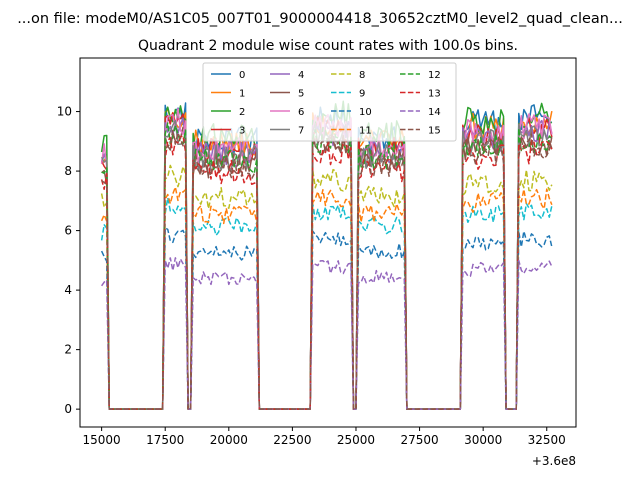 This screenshot has height=480, width=640. What do you see at coordinates (242, 112) in the screenshot?
I see `legend-label-2: 2` at bounding box center [242, 112].